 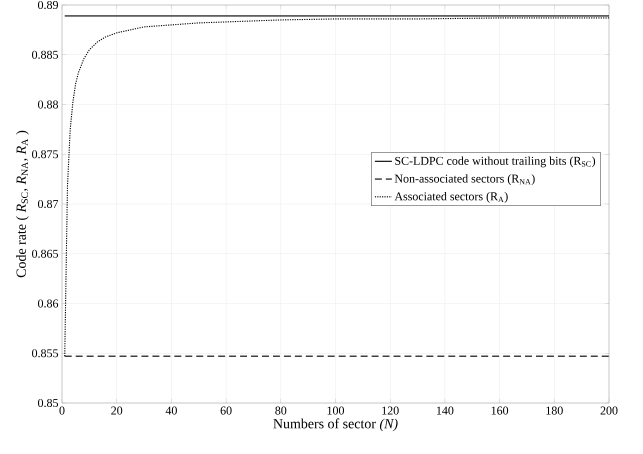 What do you see at coordinates (116, 410) in the screenshot?
I see `x-tick-label: 20` at bounding box center [116, 410].